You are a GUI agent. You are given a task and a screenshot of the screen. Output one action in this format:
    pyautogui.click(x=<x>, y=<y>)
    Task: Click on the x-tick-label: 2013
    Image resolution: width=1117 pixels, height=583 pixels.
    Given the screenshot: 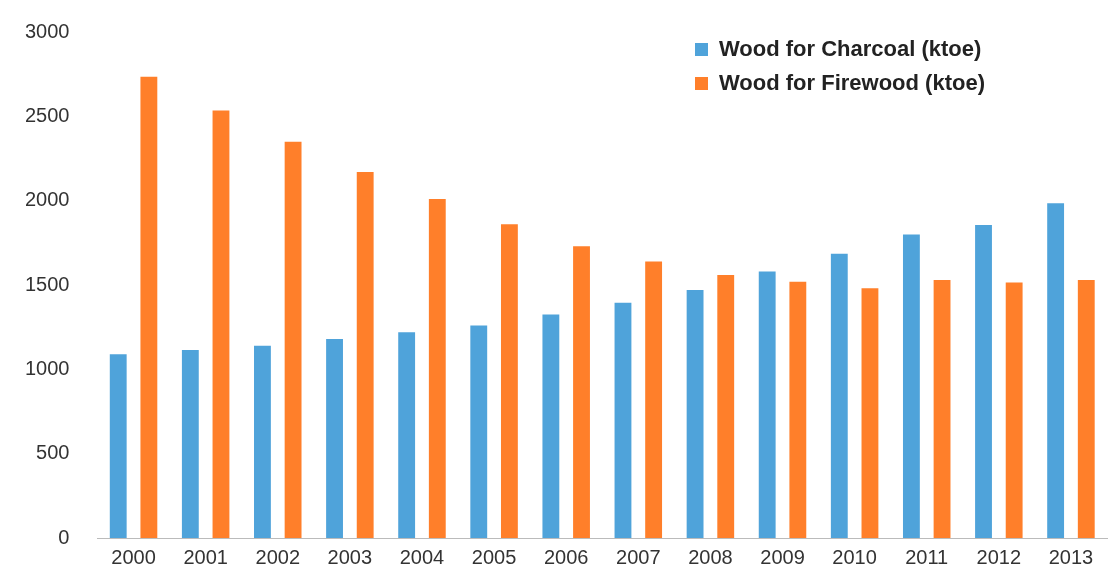 What is the action you would take?
    pyautogui.click(x=1071, y=556)
    